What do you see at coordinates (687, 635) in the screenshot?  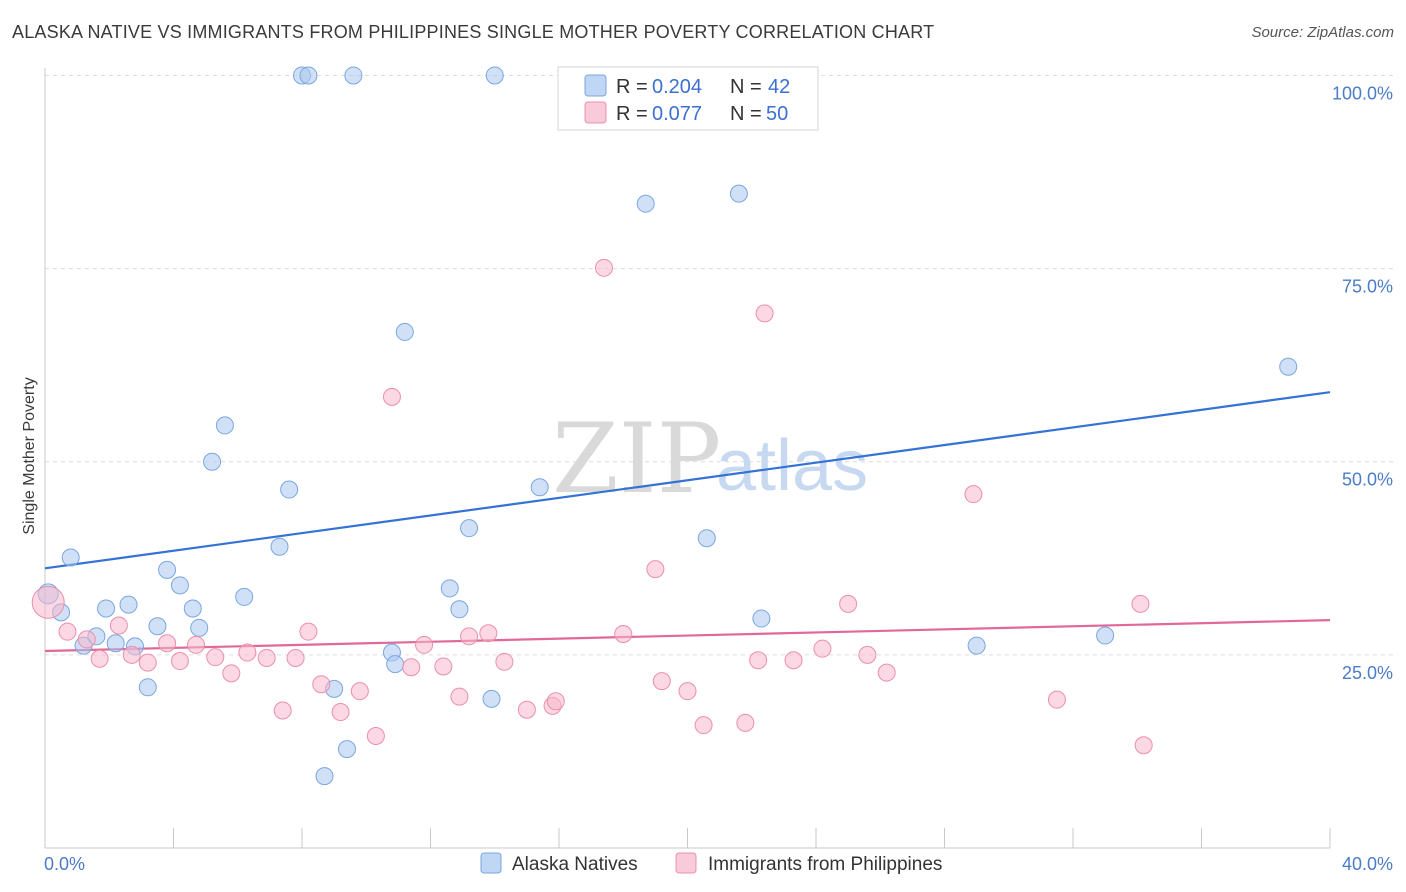 I see `trend-line-philippines` at bounding box center [687, 635].